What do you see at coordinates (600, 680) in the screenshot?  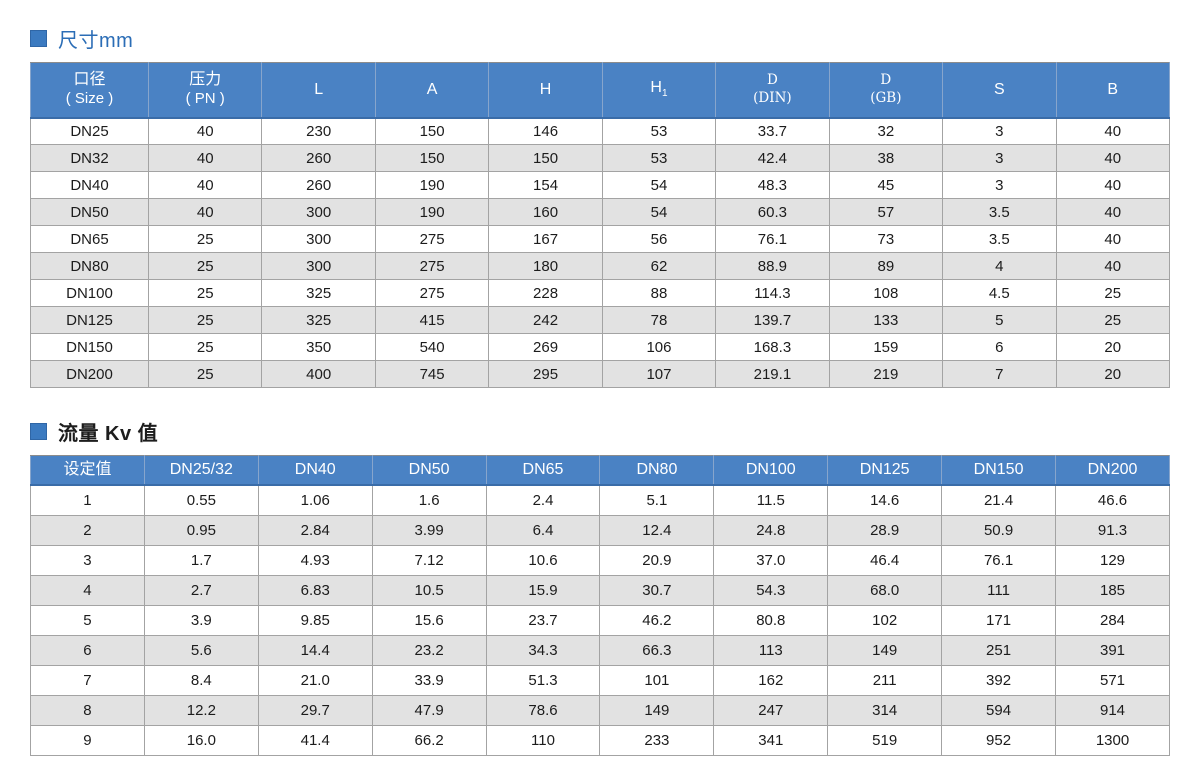 I see `table-row: 7 8.4 21.0 33.9 51.3 101 162 211 392 571` at bounding box center [600, 680].